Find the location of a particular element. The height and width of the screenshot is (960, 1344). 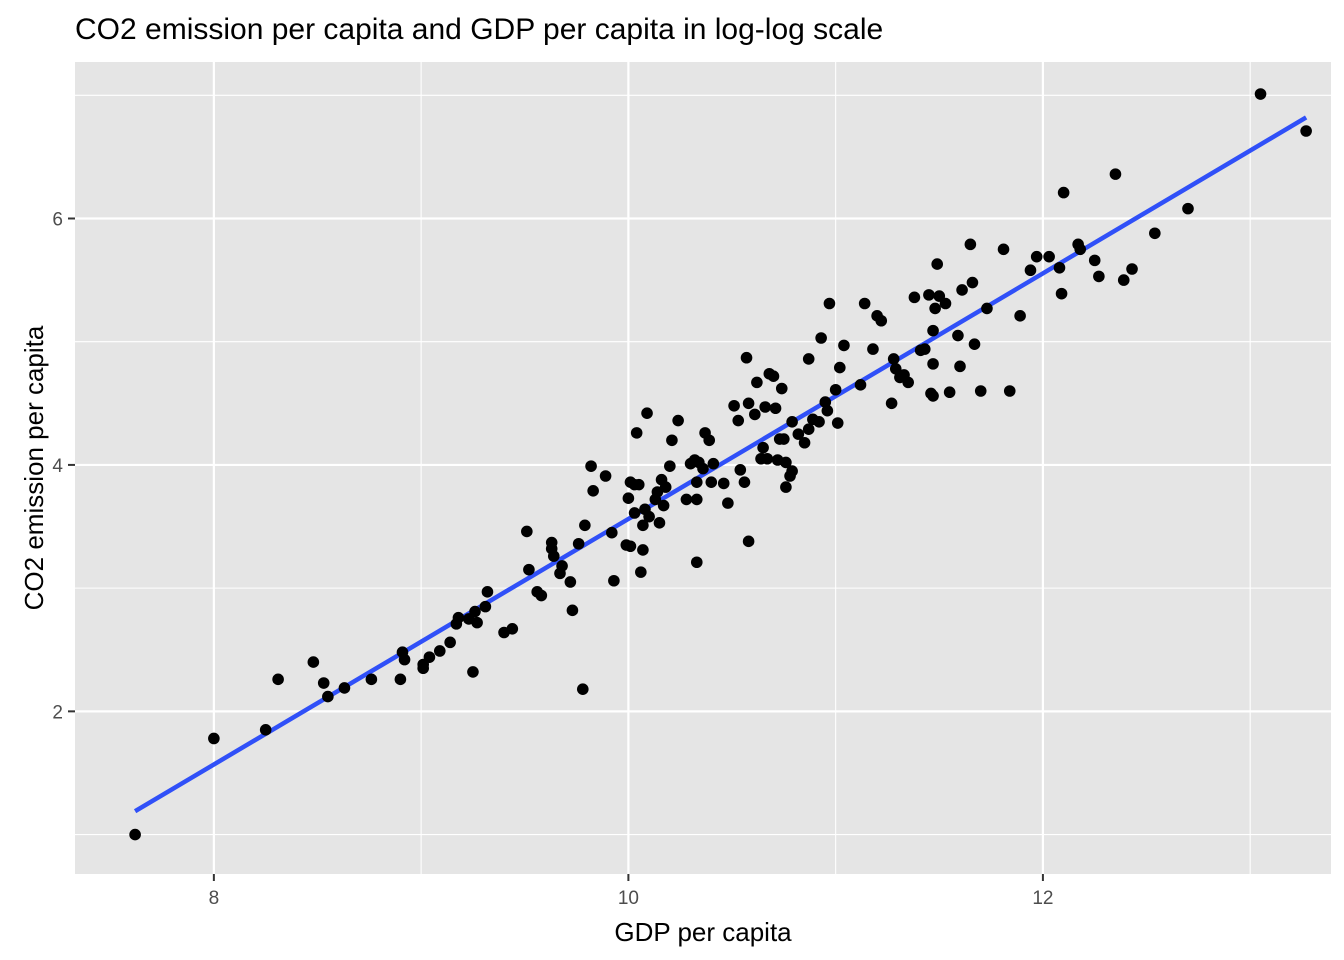

y-tick-label: 6 is located at coordinates (57, 219).